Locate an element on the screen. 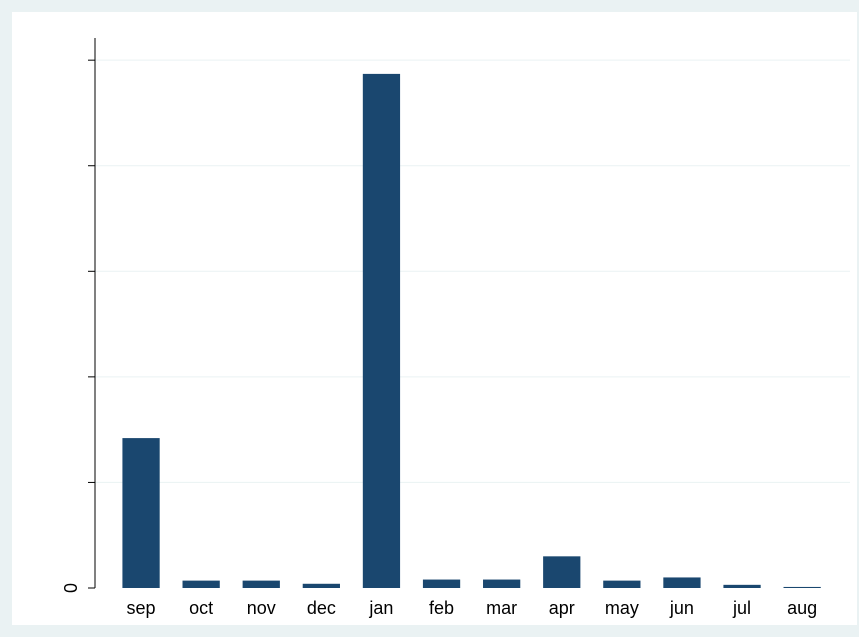 The height and width of the screenshot is (637, 859). x-tick-label: jun is located at coordinates (681, 608).